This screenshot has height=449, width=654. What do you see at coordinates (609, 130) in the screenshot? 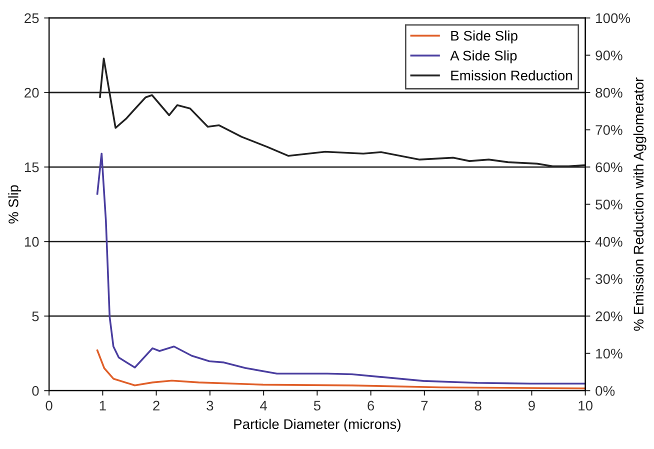
I see `y2-tick-label: 70%` at bounding box center [609, 130].